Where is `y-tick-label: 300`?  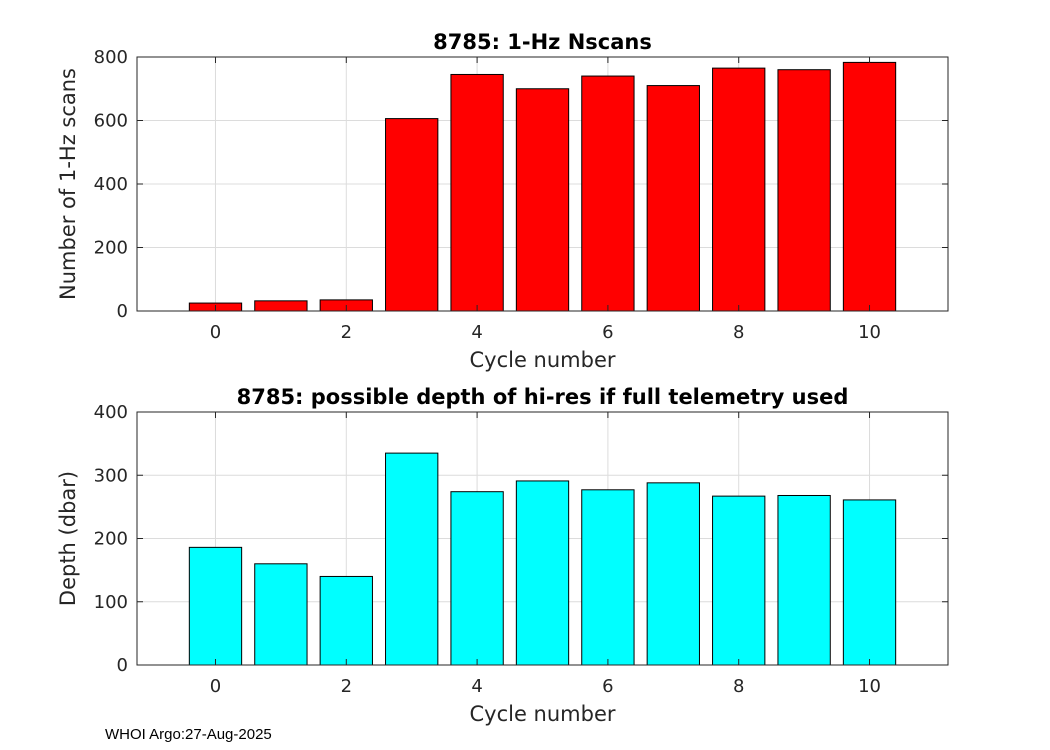
y-tick-label: 300 is located at coordinates (111, 475).